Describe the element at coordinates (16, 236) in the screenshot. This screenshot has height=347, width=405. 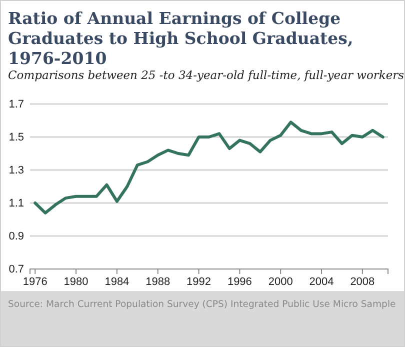
I see `y-tick-label: 0.9` at that location.